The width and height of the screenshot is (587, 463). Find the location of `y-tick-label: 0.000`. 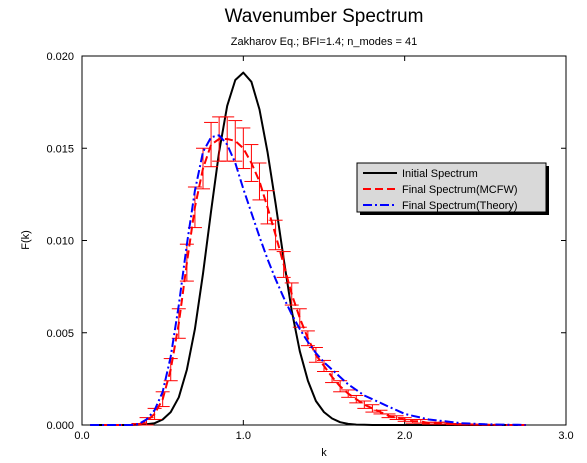

y-tick-label: 0.000 is located at coordinates (60, 426).